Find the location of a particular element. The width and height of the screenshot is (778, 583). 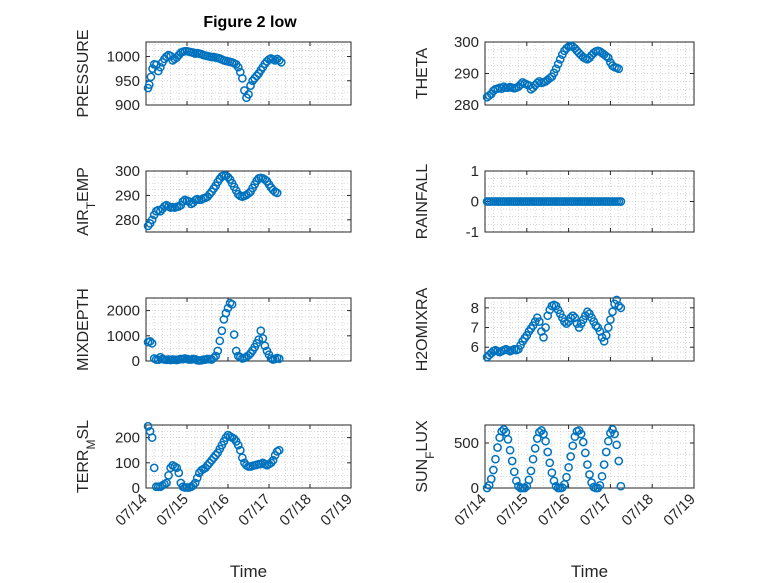

x-axis-label: Time is located at coordinates (589, 571).